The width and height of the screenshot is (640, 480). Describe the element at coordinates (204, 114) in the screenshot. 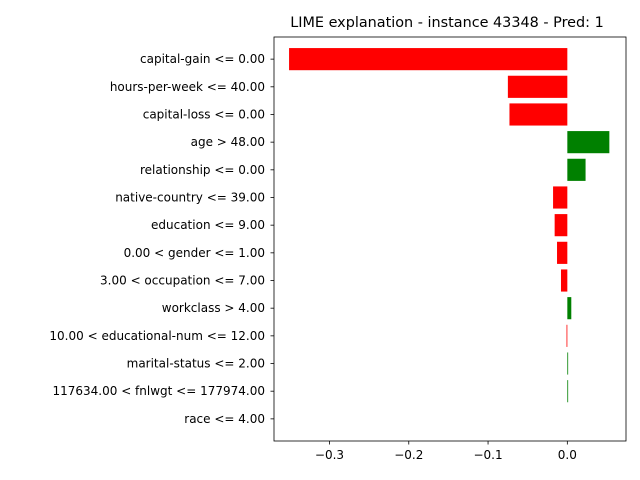

I see `y-tick-label: capital-loss <= 0.00` at that location.